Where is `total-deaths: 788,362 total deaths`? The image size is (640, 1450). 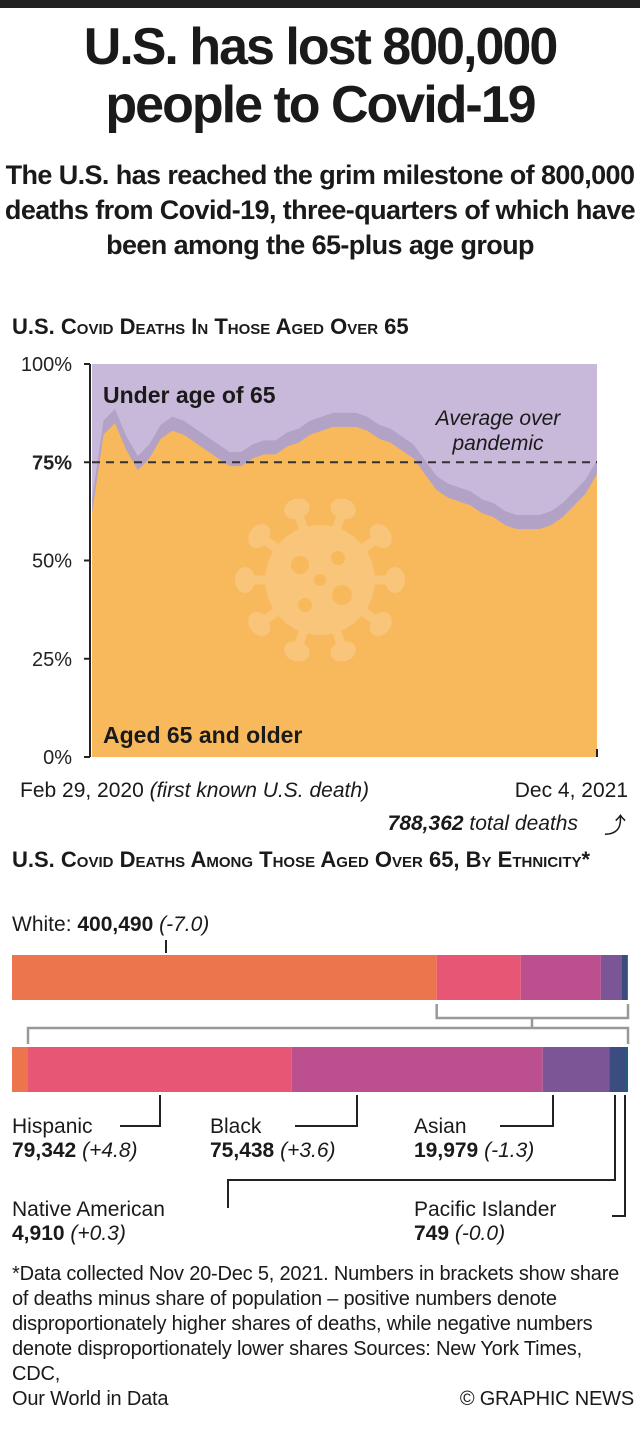 total-deaths: 788,362 total deaths is located at coordinates (482, 823).